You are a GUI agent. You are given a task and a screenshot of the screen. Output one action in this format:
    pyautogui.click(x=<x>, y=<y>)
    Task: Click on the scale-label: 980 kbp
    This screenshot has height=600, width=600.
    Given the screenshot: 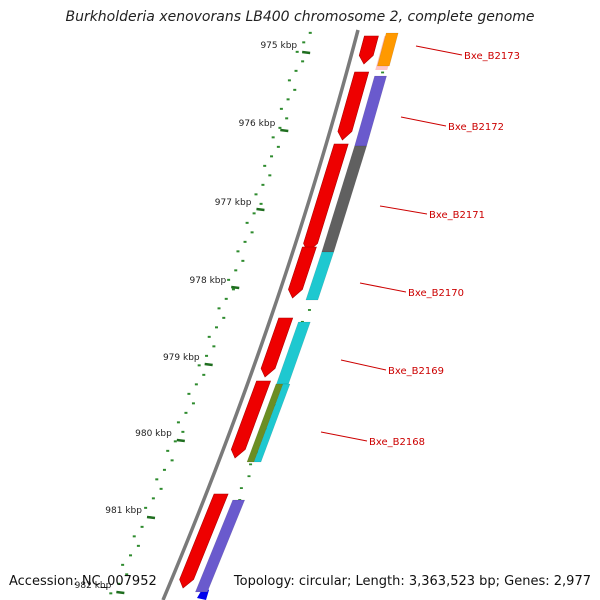 What is the action you would take?
    pyautogui.click(x=153, y=434)
    